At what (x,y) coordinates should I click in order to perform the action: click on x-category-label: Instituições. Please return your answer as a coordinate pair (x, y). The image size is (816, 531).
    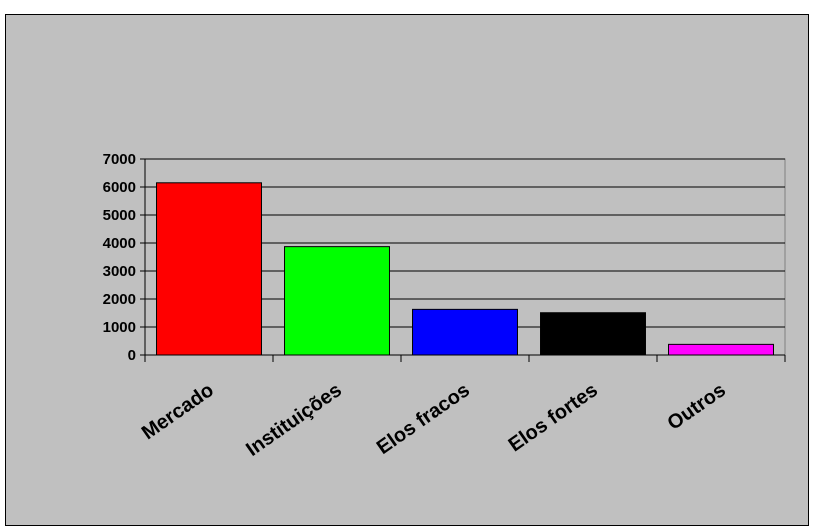
    Looking at the image, I should click on (294, 420).